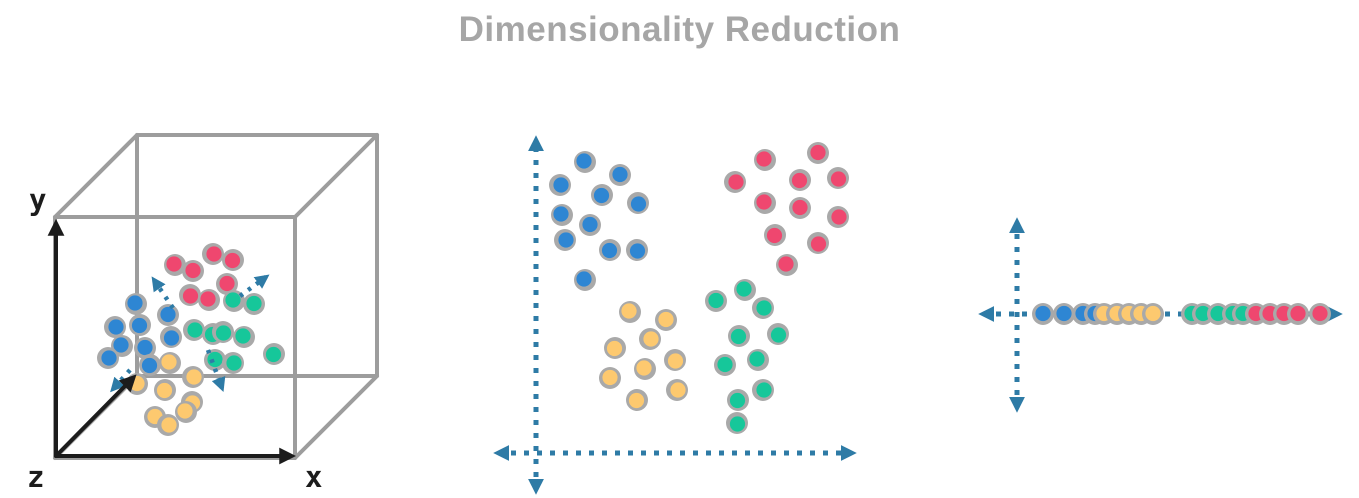 The image size is (1359, 498). I want to click on page-title: Dimensionality Reduction, so click(679, 29).